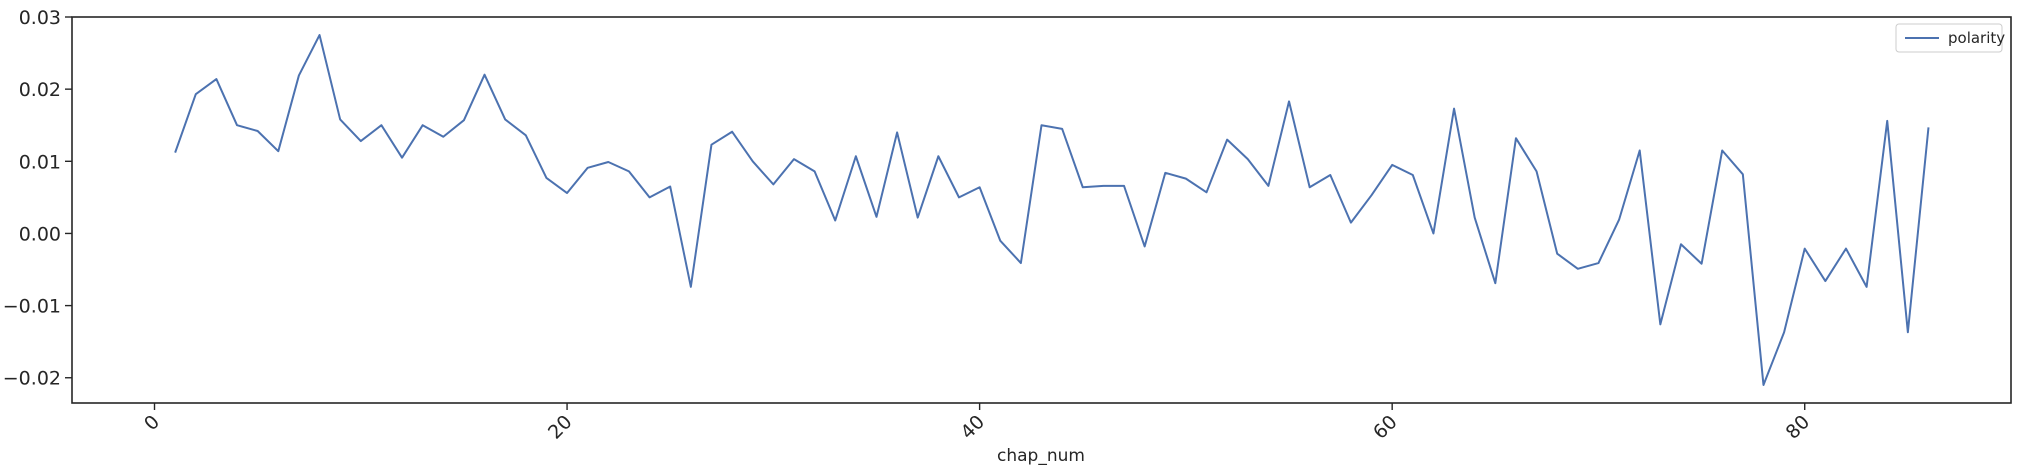  I want to click on y-tick-label: 0.00, so click(40, 234).